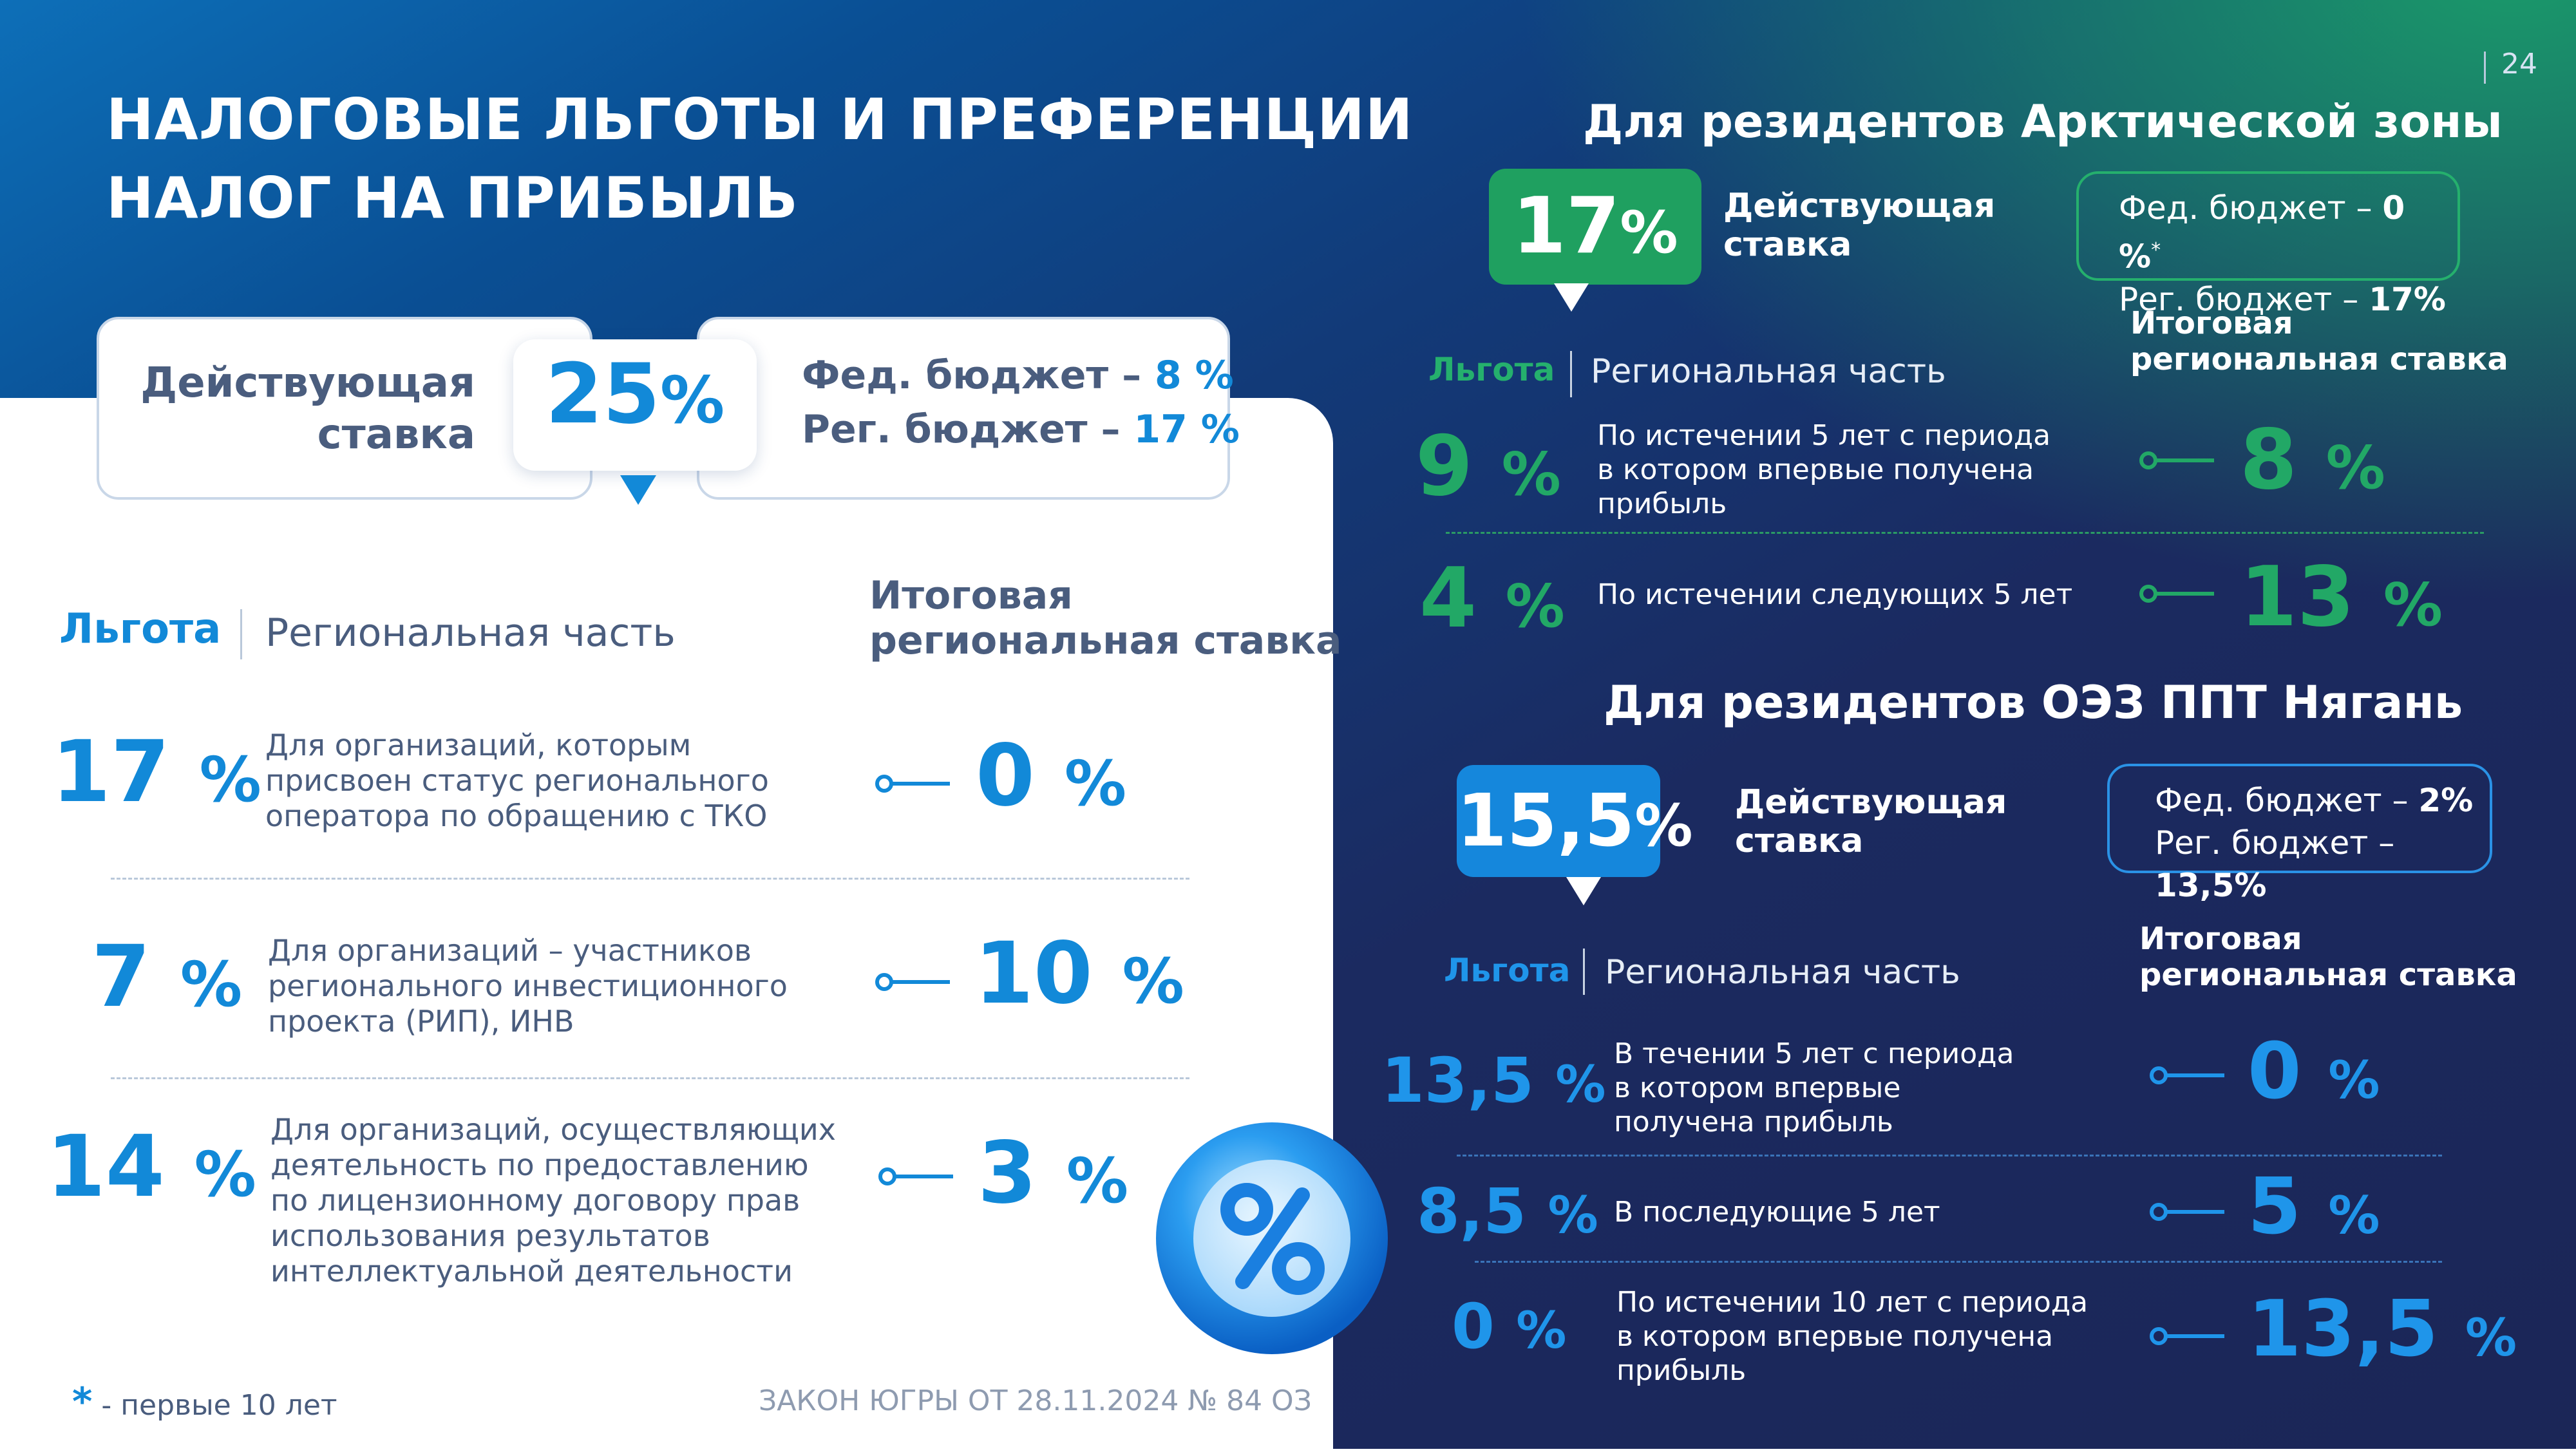 The height and width of the screenshot is (1454, 2576). Describe the element at coordinates (1783, 973) in the screenshot. I see `nyagan-header-regional: Региональная часть` at that location.